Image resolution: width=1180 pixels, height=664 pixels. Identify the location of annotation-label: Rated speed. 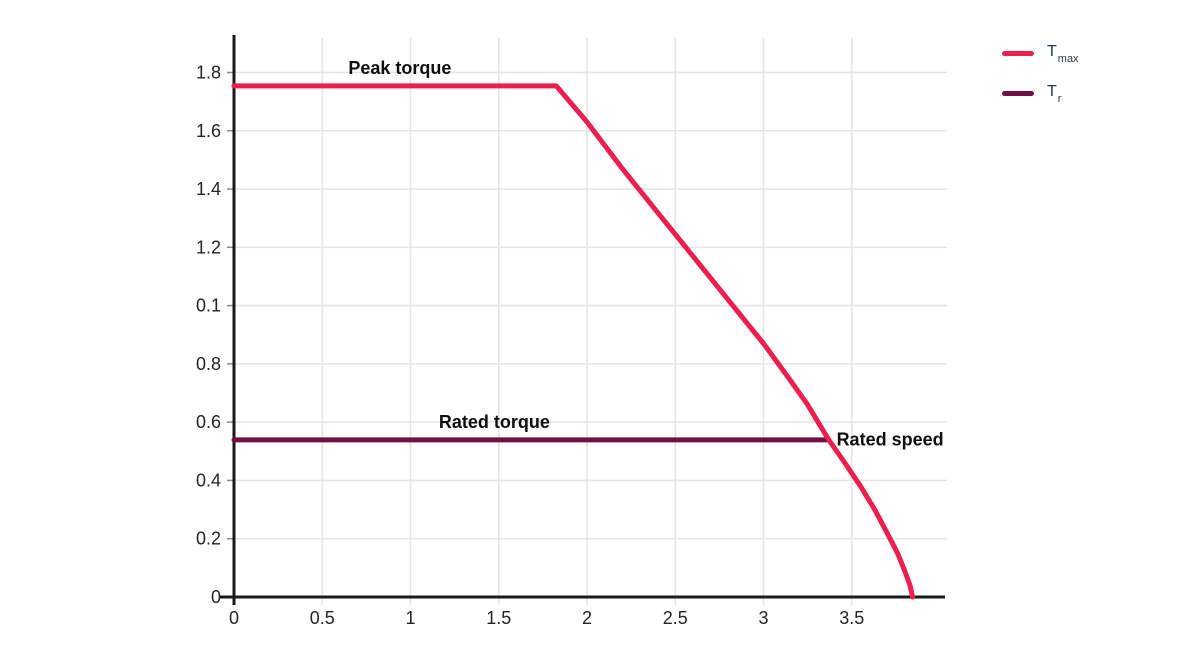
(890, 439).